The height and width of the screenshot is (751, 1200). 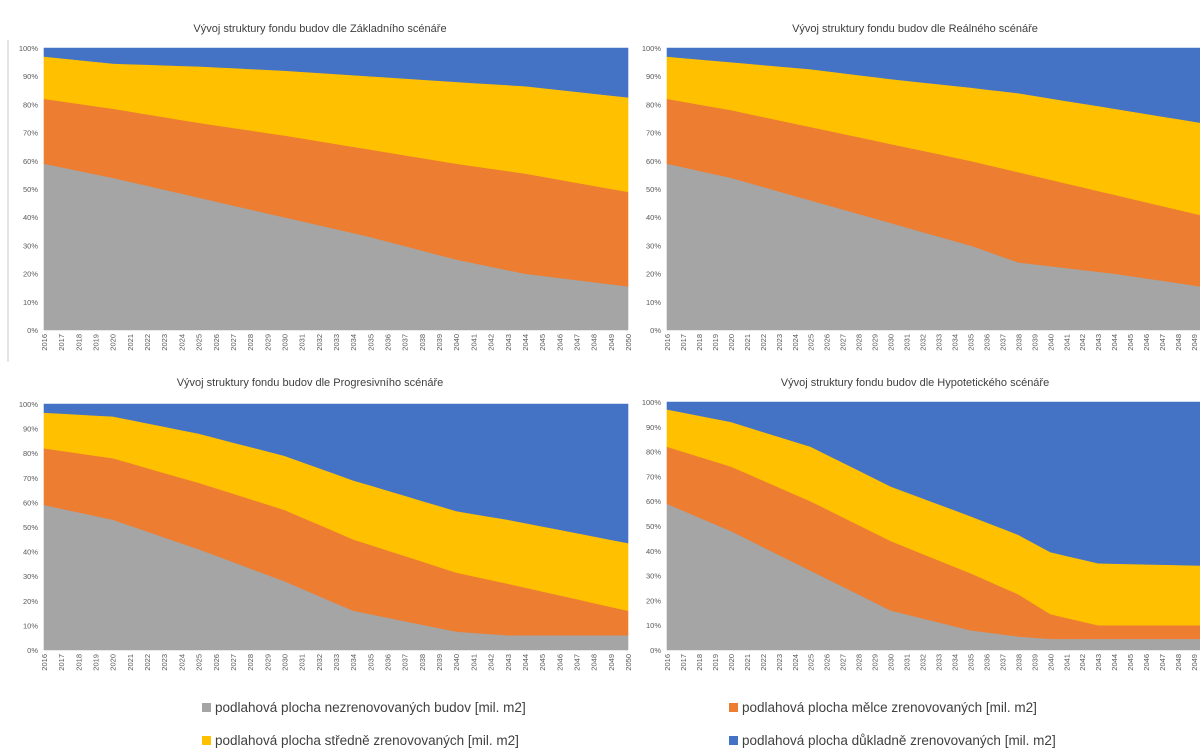 I want to click on x-tick-label: 2016, so click(x=44, y=342).